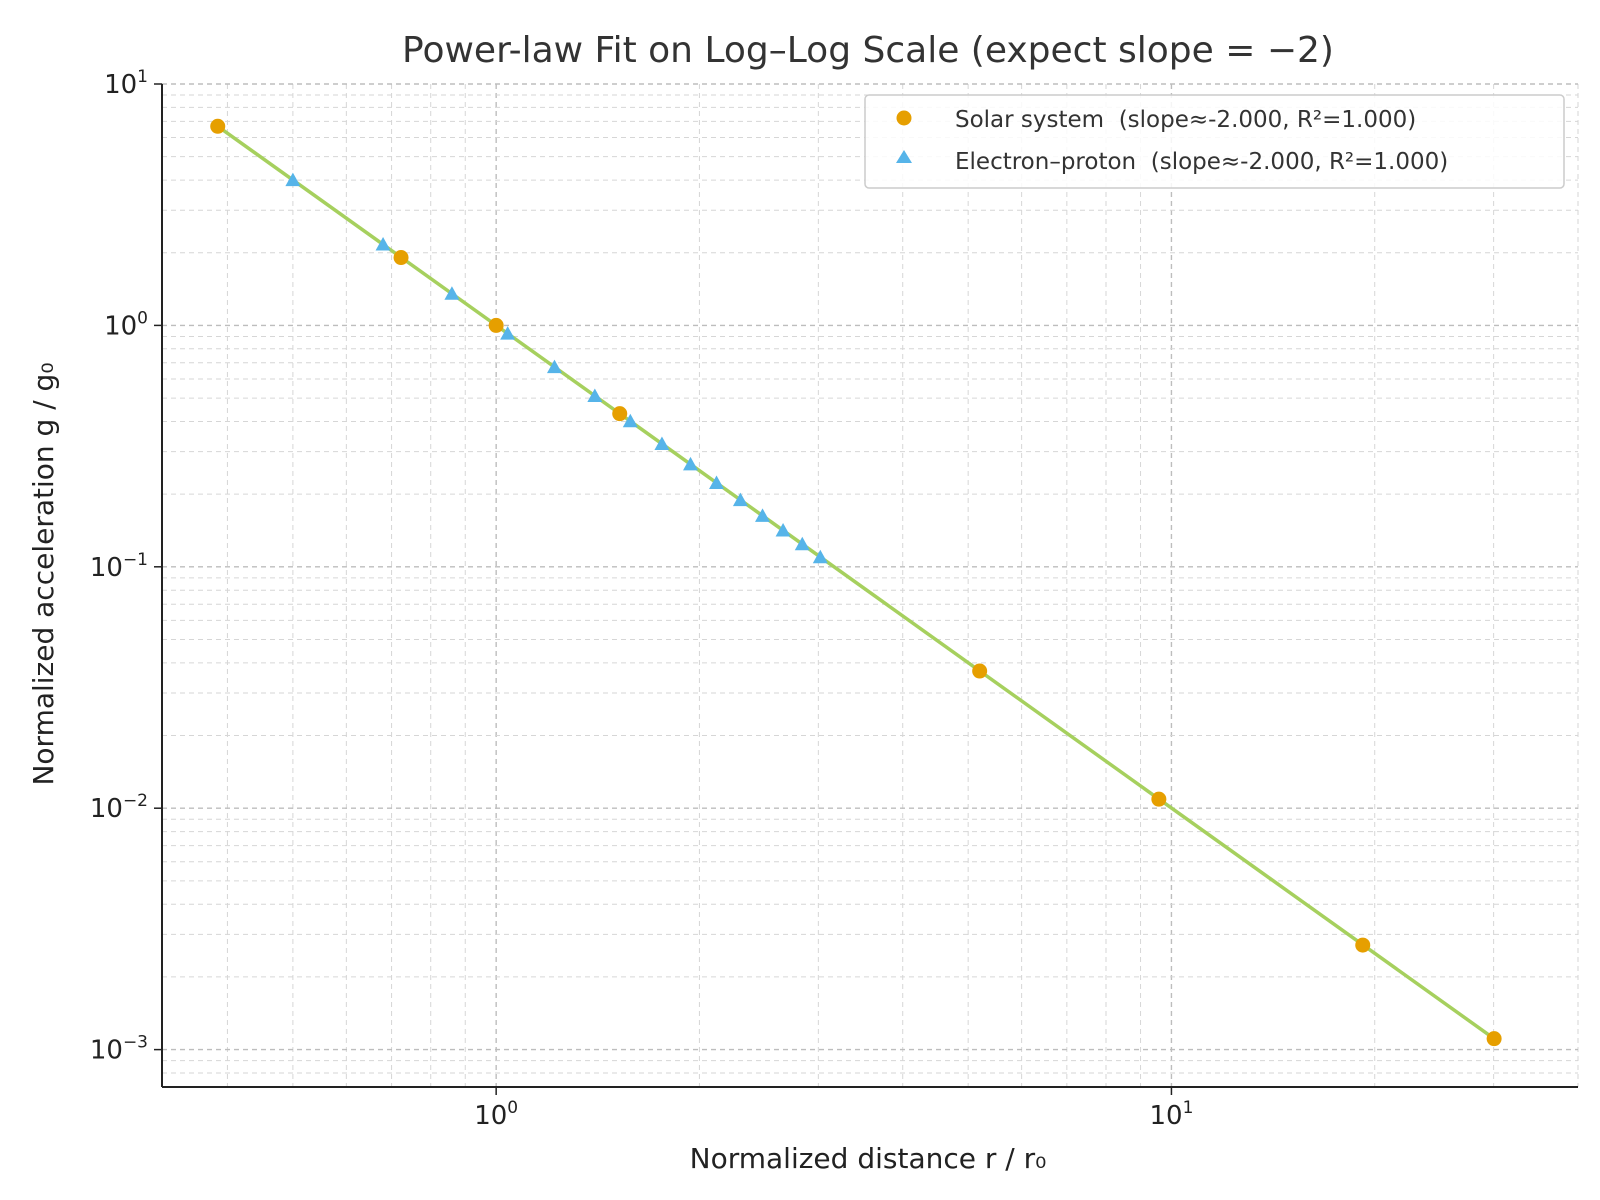 The height and width of the screenshot is (1200, 1600). What do you see at coordinates (43, 573) in the screenshot?
I see `y-axis-label: Normalized acceleration g / g₀` at bounding box center [43, 573].